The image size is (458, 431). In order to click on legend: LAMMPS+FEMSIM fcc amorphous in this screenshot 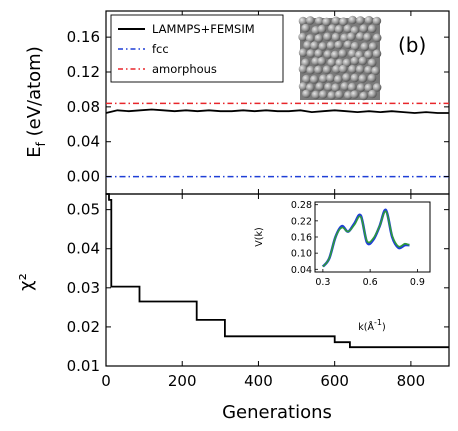, I will do `click(197, 48)`.